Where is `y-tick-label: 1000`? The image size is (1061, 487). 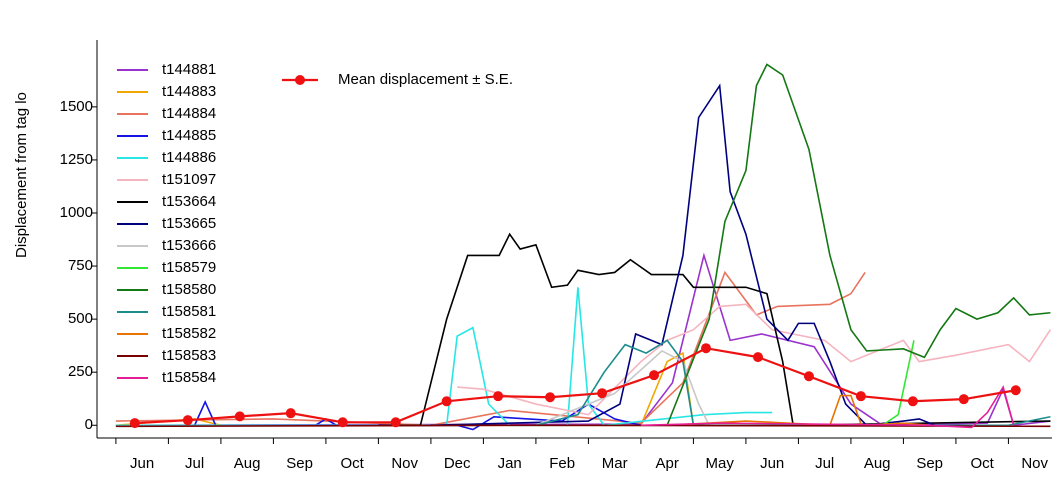
y-tick-label: 1000 is located at coordinates (76, 212).